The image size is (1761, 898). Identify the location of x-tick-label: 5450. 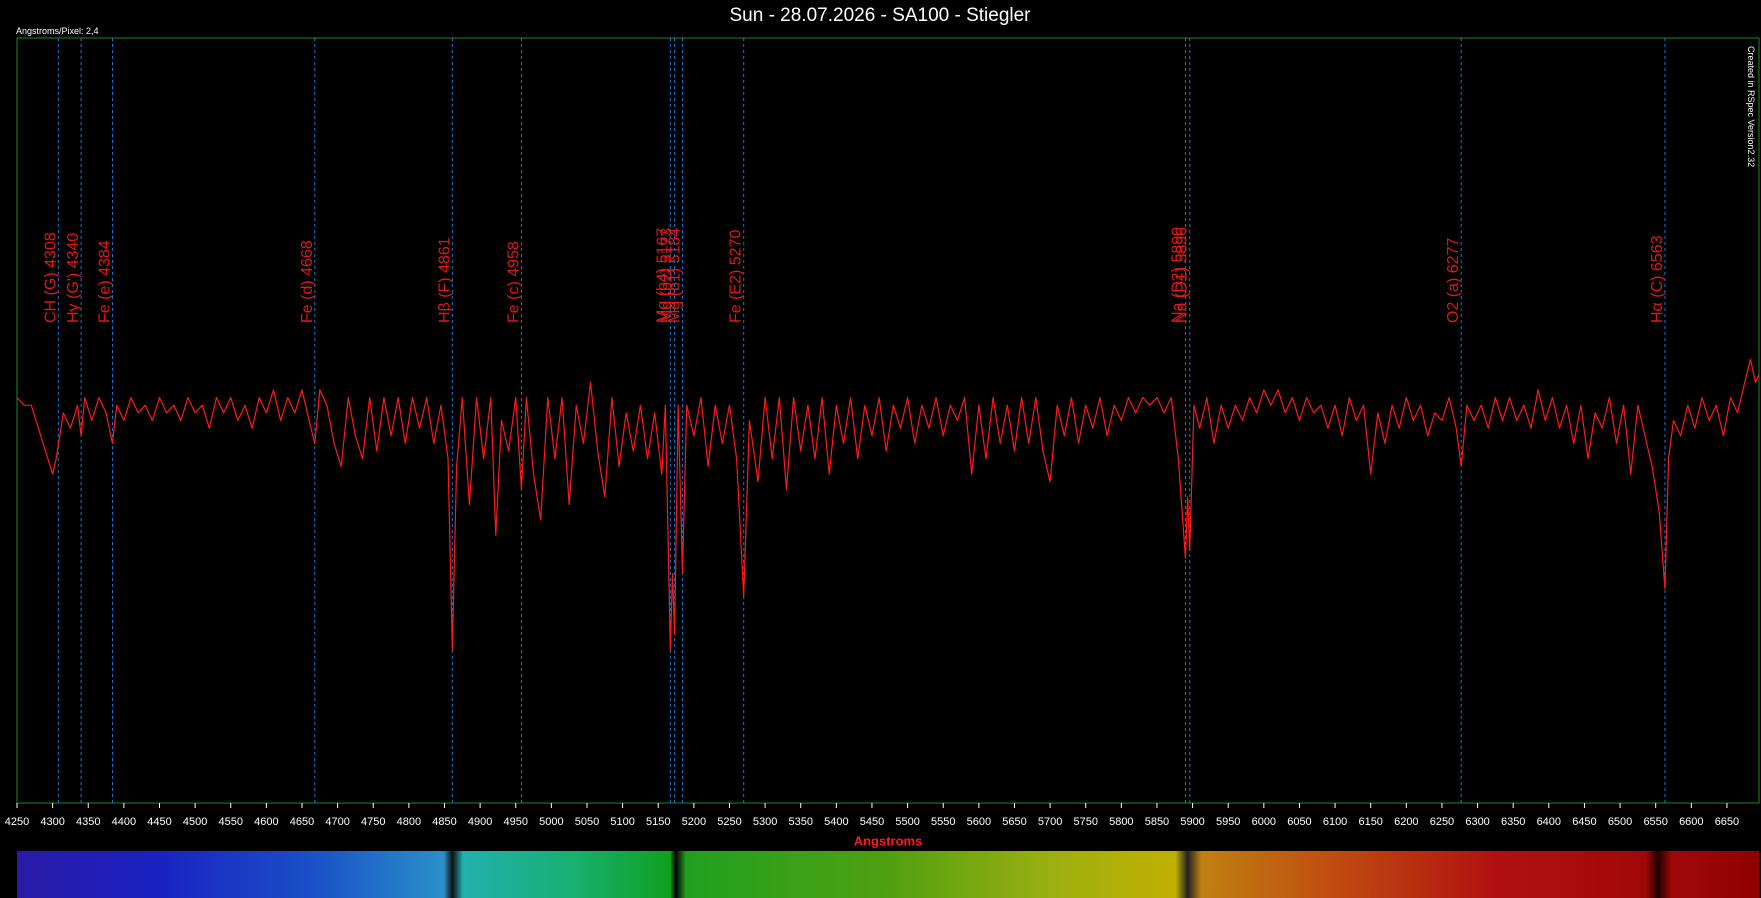
(872, 822).